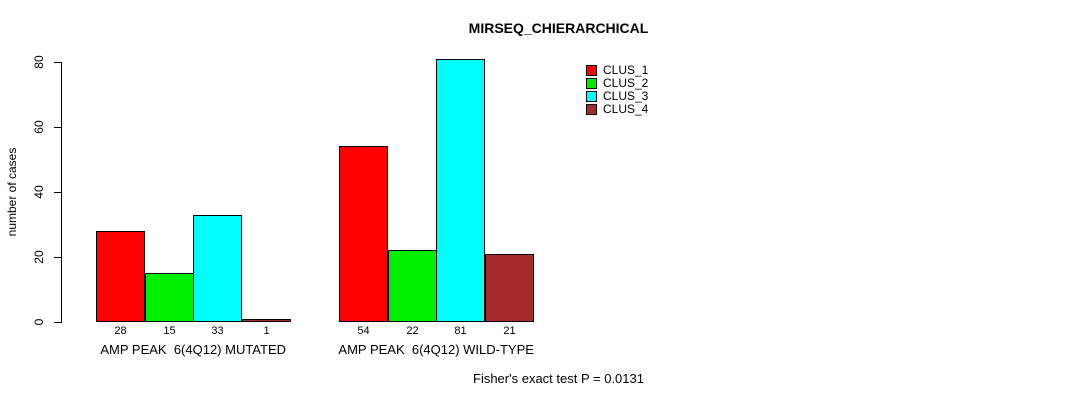  What do you see at coordinates (509, 331) in the screenshot?
I see `bar-value-clus_4-group-1: 21` at bounding box center [509, 331].